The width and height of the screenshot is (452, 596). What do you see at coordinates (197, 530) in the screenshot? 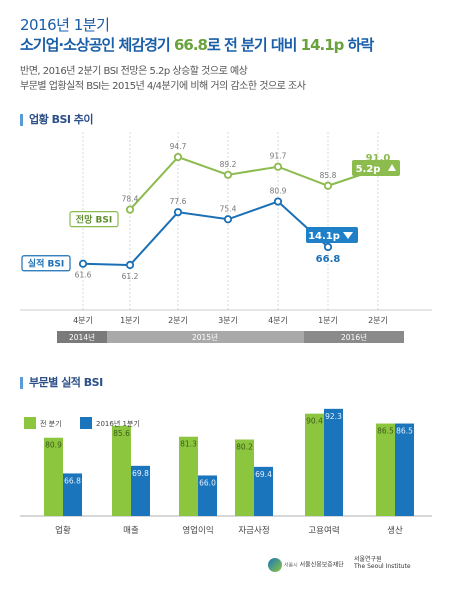
I see `x-tick-label: 영업이익` at bounding box center [197, 530].